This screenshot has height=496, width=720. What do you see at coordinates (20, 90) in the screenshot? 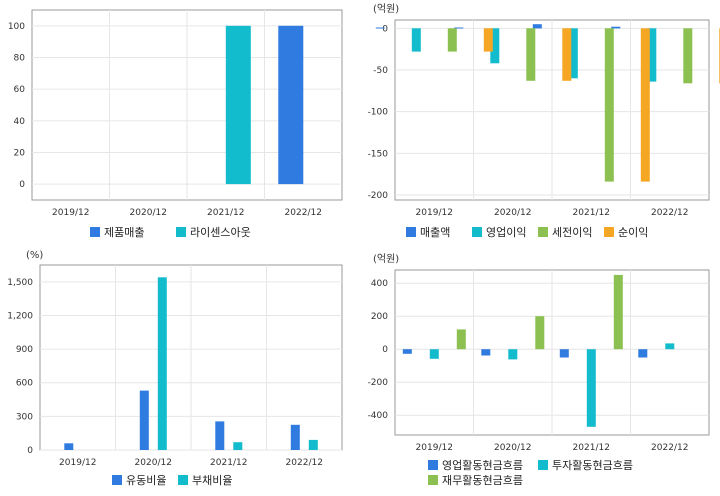
I see `y-tick-label: 60` at bounding box center [20, 90].